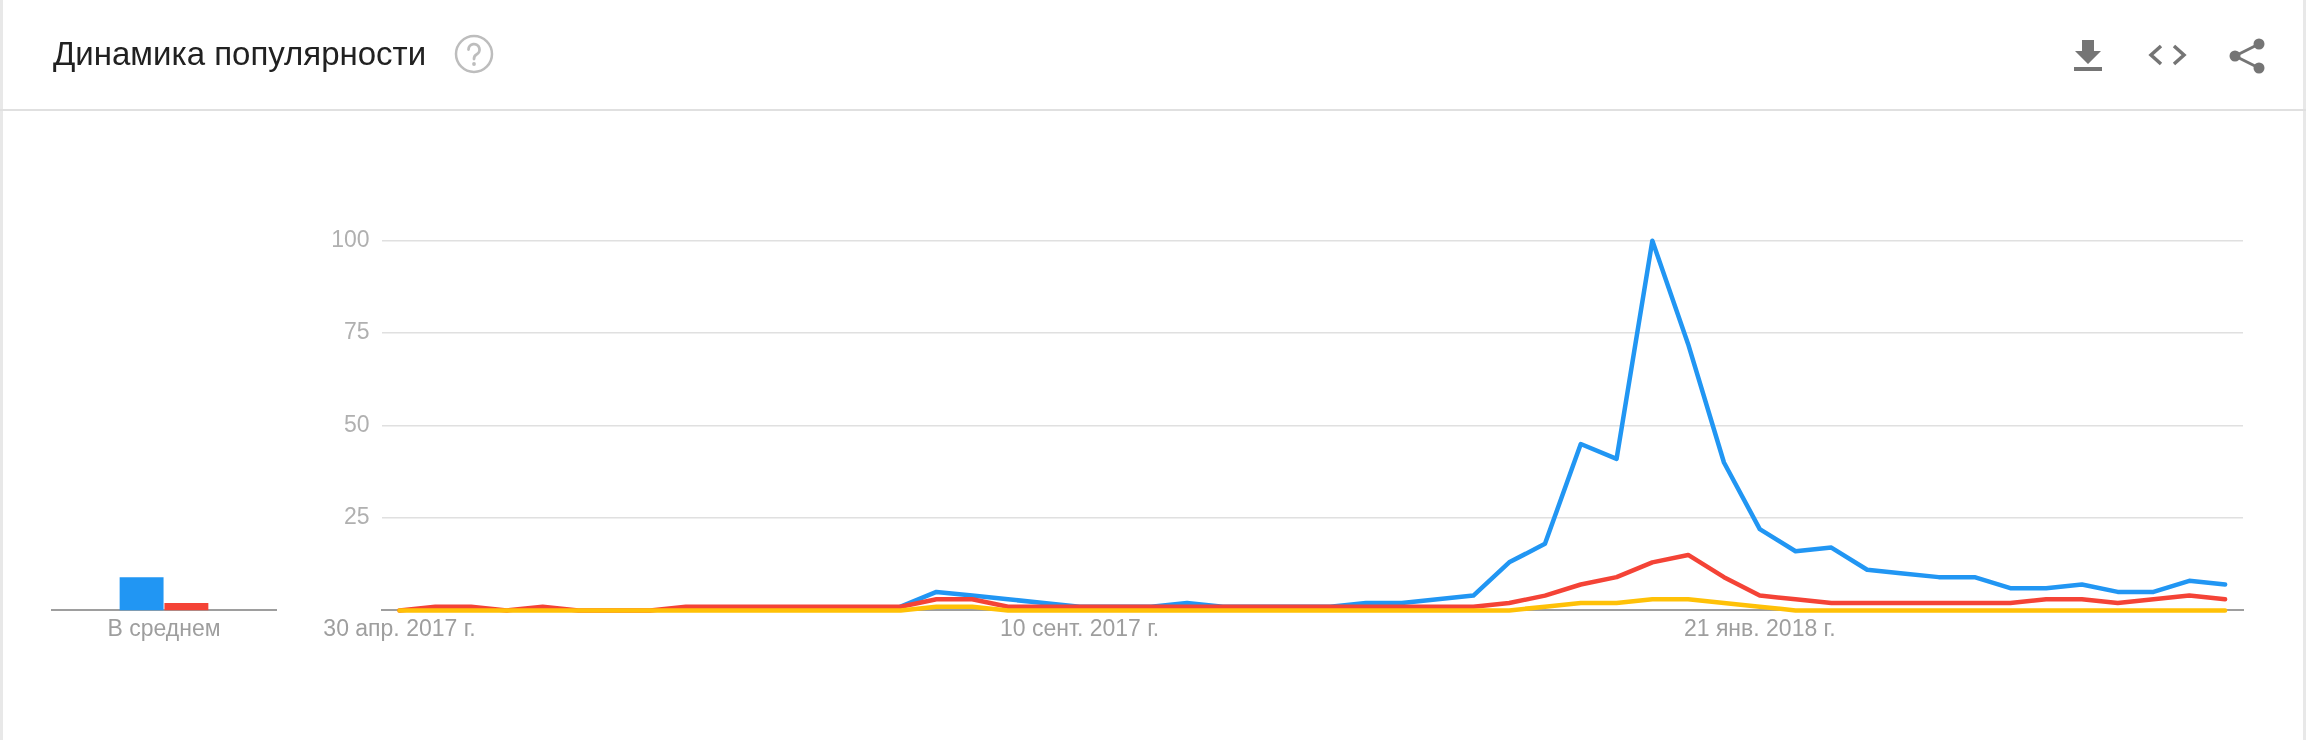 This screenshot has height=740, width=2306. Describe the element at coordinates (357, 331) in the screenshot. I see `y-tick-label: 75` at that location.